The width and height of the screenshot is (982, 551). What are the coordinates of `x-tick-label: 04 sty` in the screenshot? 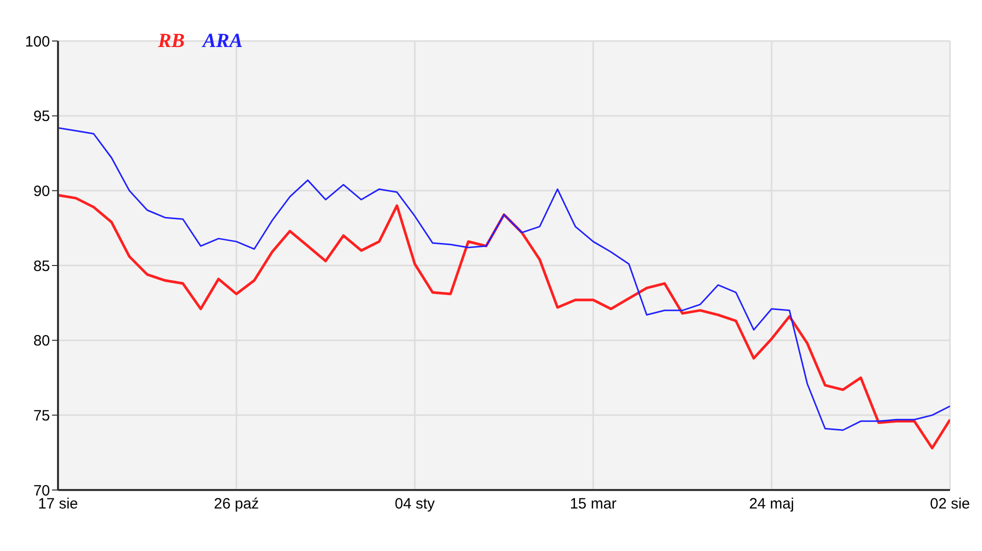 It's located at (415, 504).